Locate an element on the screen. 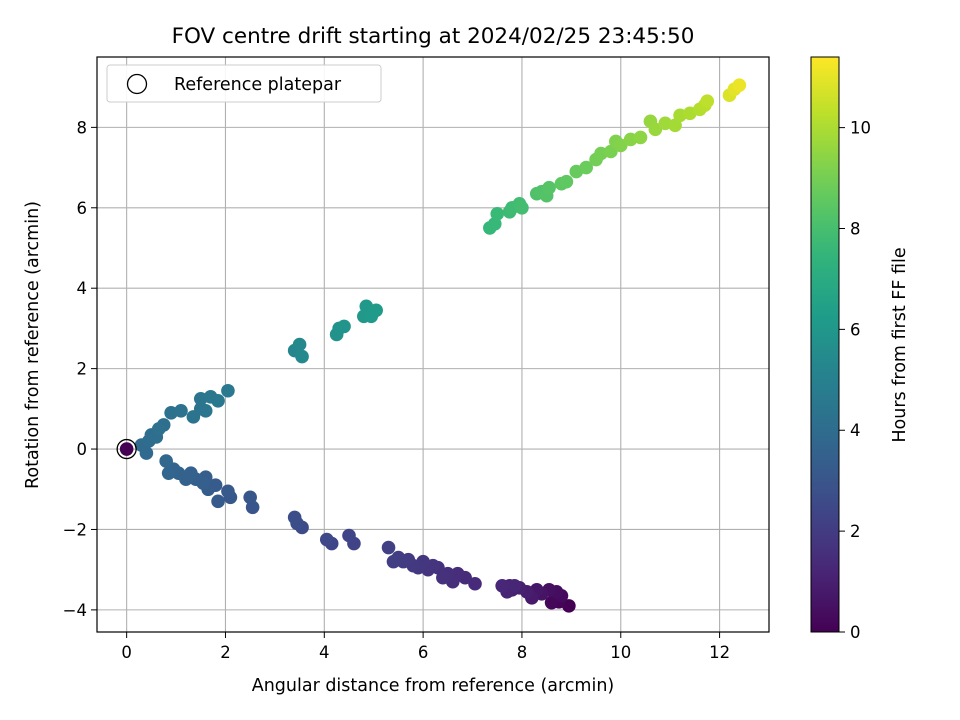 This screenshot has width=960, height=720. y-axis-label: Rotation from reference (arcmin) is located at coordinates (33, 345).